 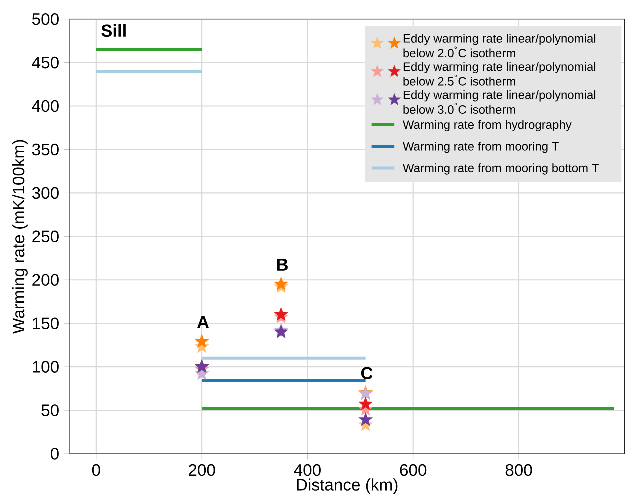 What do you see at coordinates (481, 148) in the screenshot?
I see `legend-label: Warming rate from mooring T` at bounding box center [481, 148].